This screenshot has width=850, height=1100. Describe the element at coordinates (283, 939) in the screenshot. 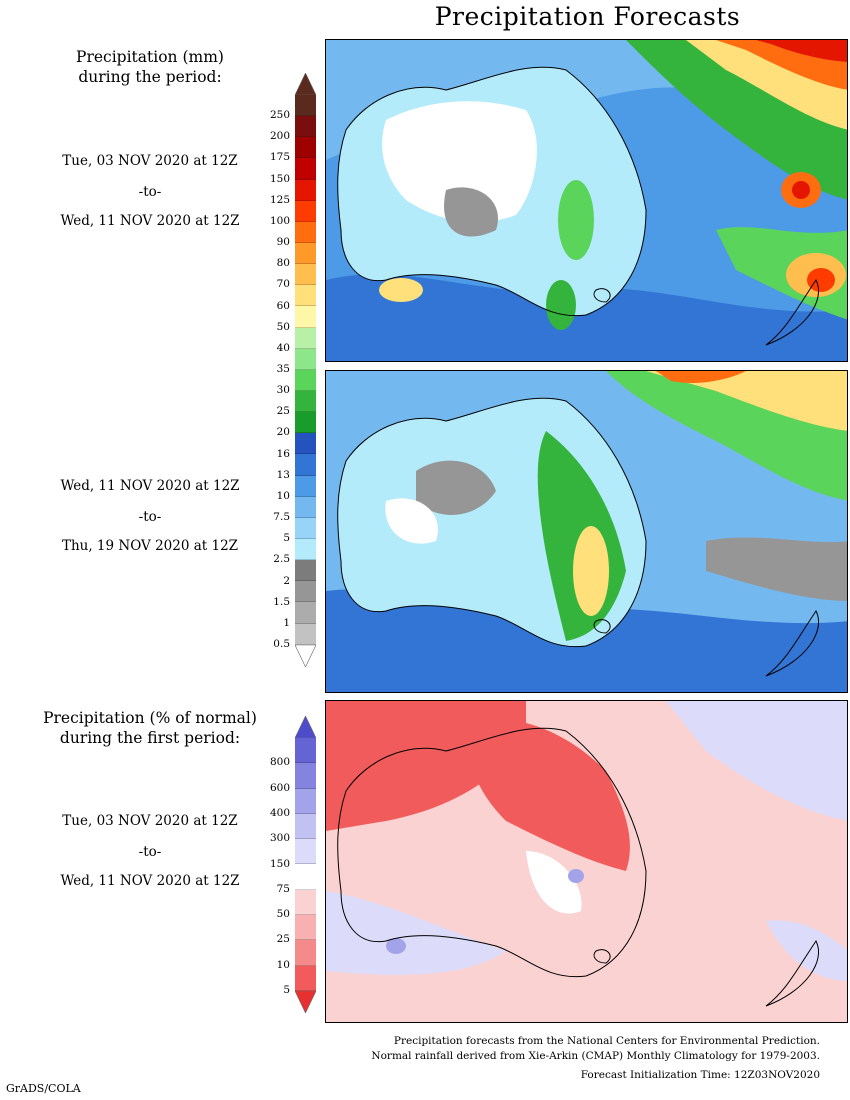

I see `precip-percent-tick-label: 25` at that location.